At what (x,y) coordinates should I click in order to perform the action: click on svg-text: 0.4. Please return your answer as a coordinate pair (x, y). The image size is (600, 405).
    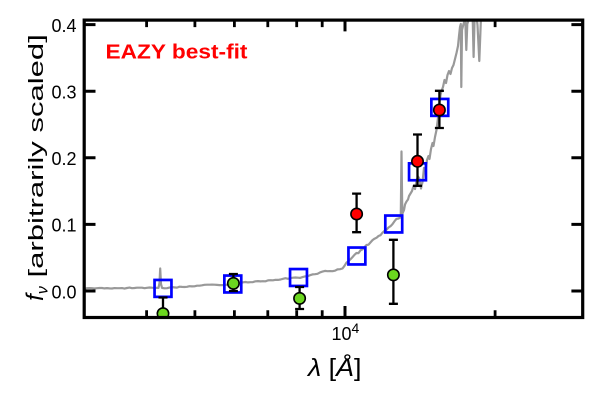
    Looking at the image, I should click on (63, 26).